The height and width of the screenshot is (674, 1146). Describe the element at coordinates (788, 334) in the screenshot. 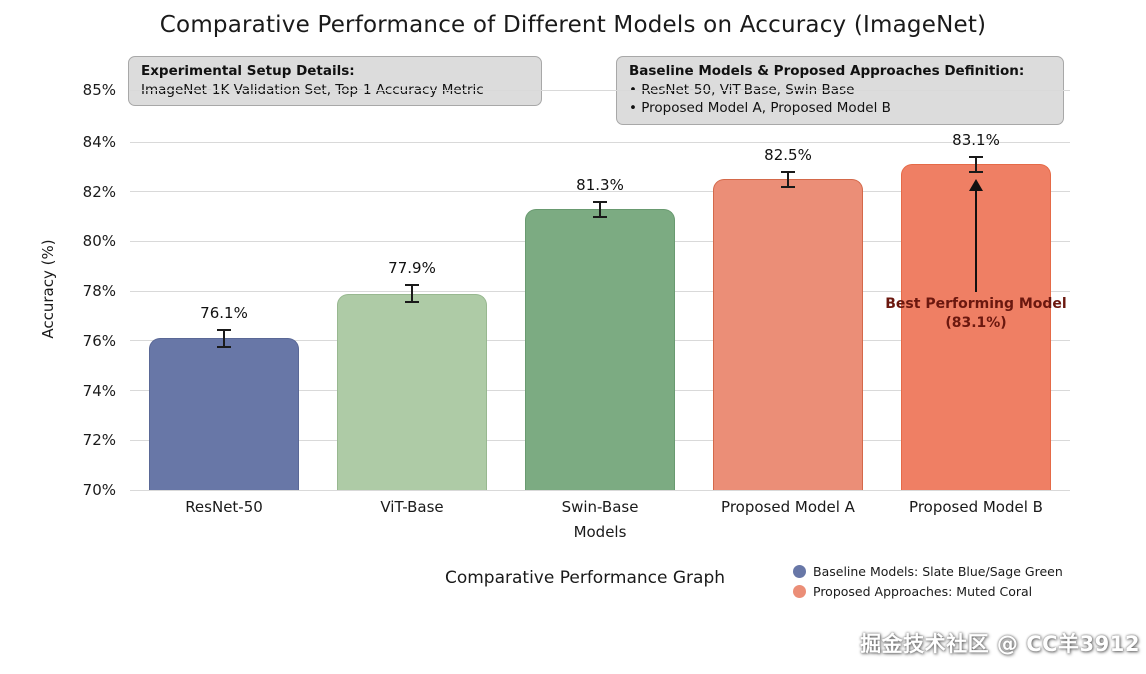

I see `bar-proposed-model-a` at that location.